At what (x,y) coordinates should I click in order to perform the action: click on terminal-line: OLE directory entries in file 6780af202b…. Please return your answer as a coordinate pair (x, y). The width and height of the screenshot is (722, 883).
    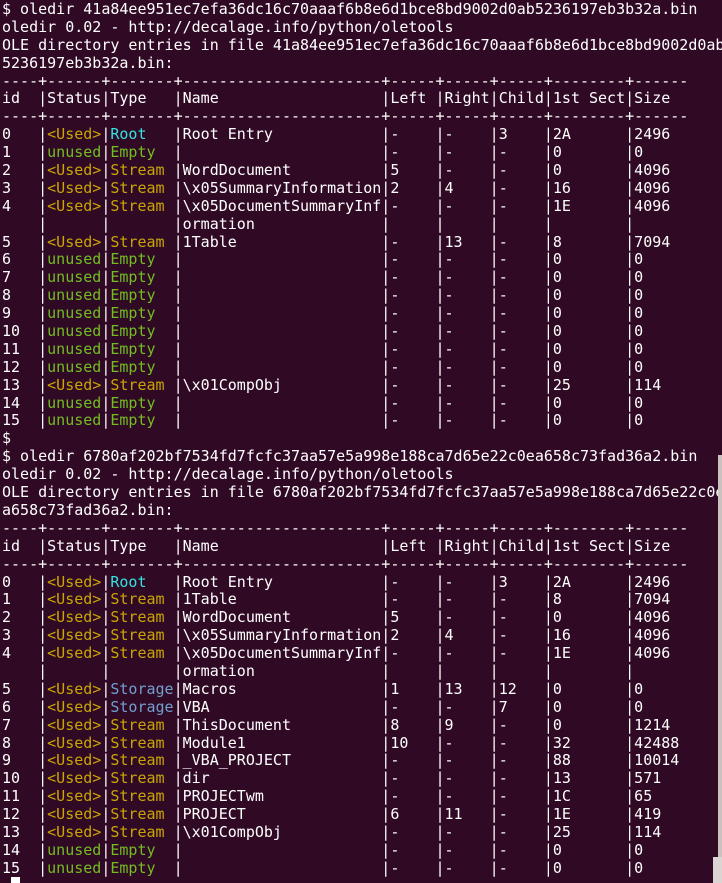
    Looking at the image, I should click on (362, 492).